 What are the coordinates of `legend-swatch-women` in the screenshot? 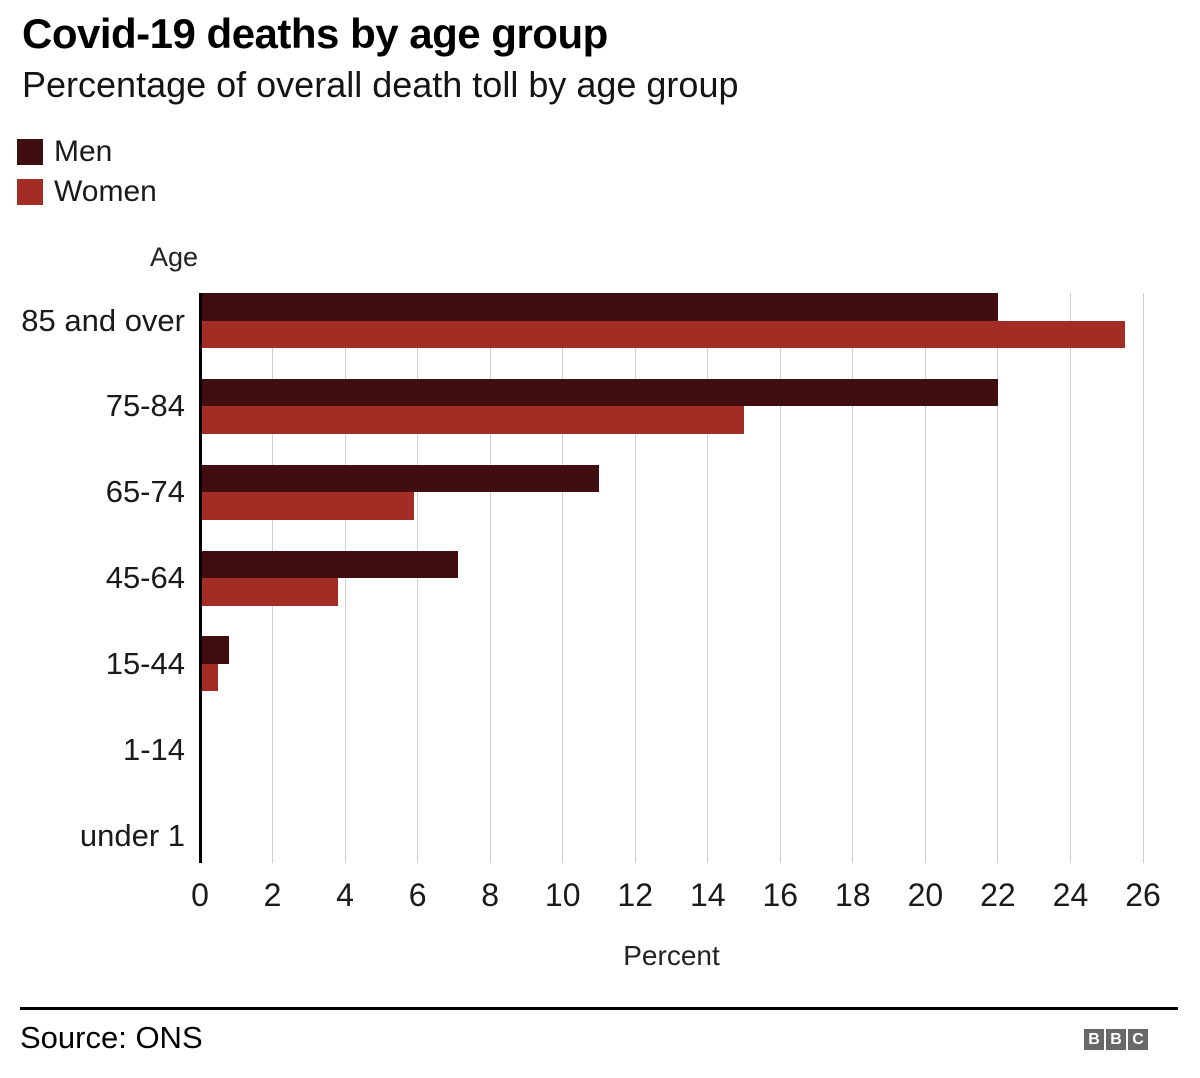 It's located at (30, 191).